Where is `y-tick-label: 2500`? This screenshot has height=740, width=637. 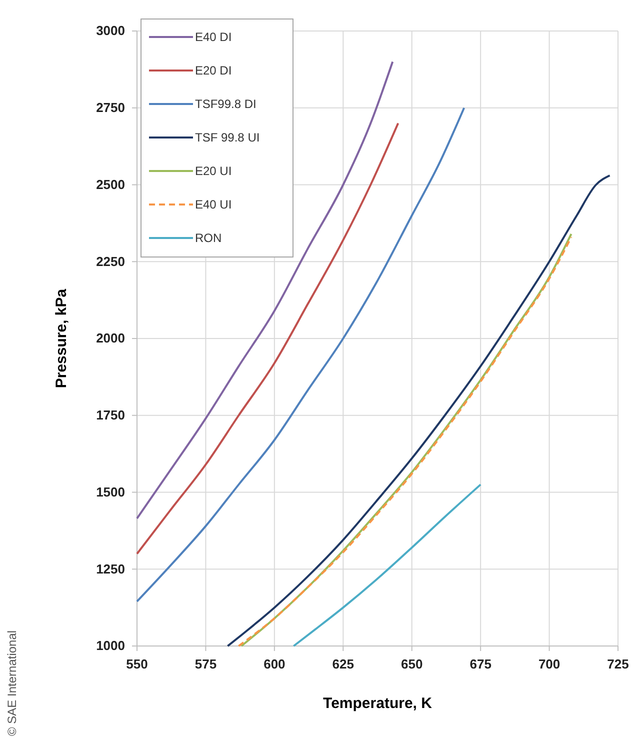
y-tick-label: 2500 is located at coordinates (110, 184).